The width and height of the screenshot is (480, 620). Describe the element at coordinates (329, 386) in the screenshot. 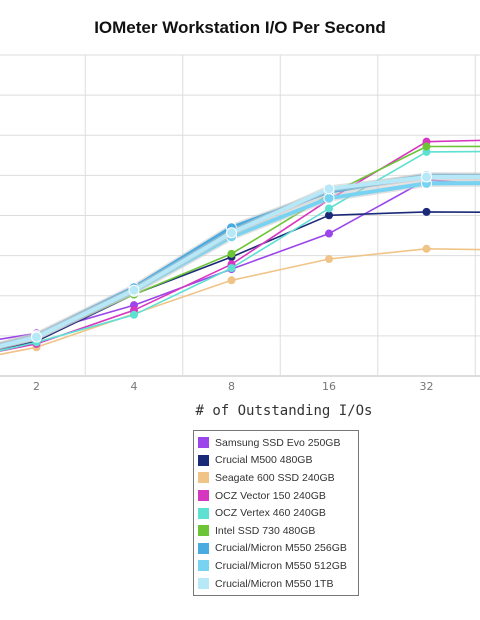

I see `x-tick-label: 16` at that location.